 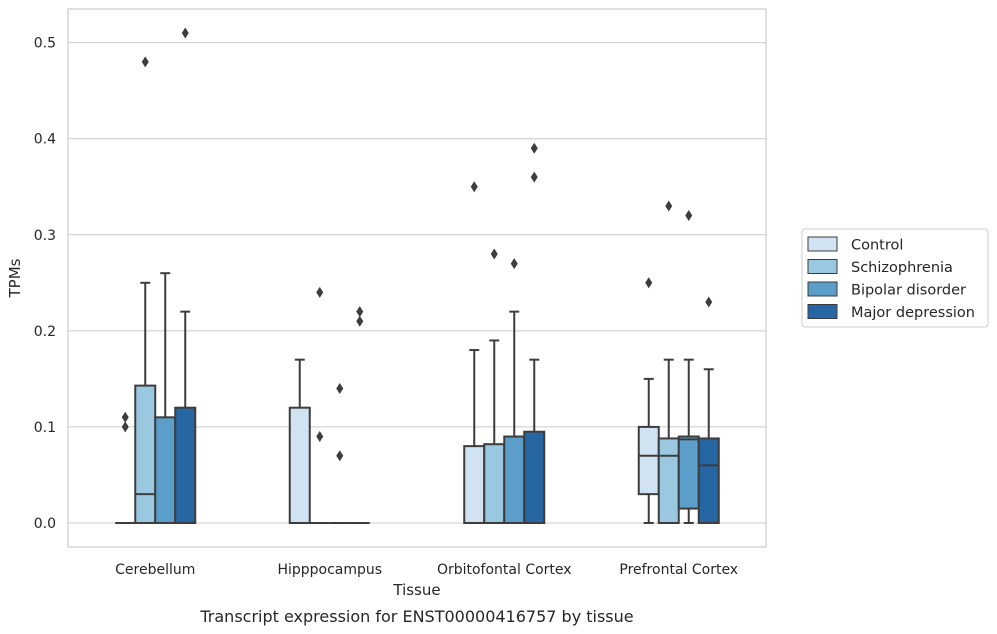 I want to click on y-tick-label: 0.5, so click(x=45, y=44).